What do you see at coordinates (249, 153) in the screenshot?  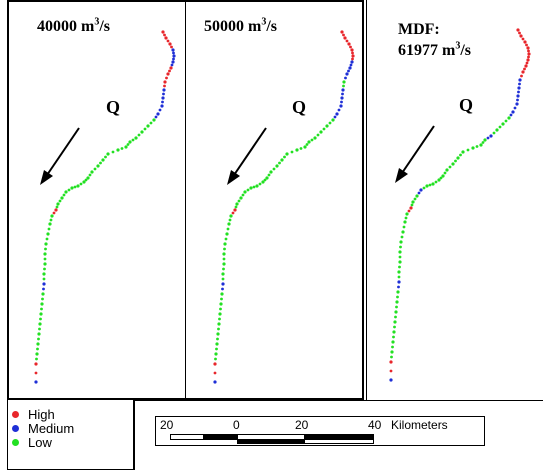 I see `flow-arrow-shaft` at bounding box center [249, 153].